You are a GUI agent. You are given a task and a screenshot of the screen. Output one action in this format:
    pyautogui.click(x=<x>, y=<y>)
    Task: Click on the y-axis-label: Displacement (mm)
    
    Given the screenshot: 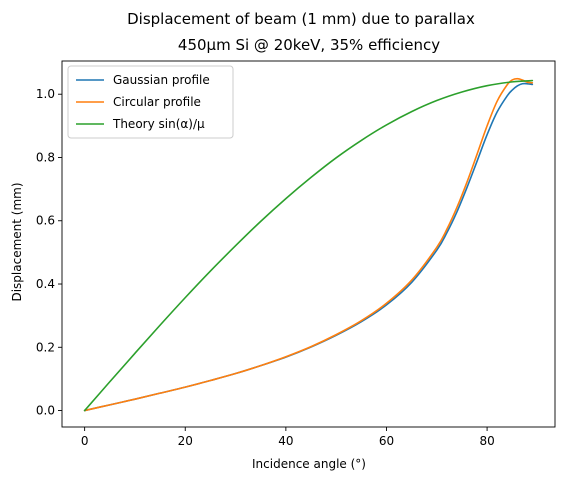 What is the action you would take?
    pyautogui.click(x=17, y=241)
    